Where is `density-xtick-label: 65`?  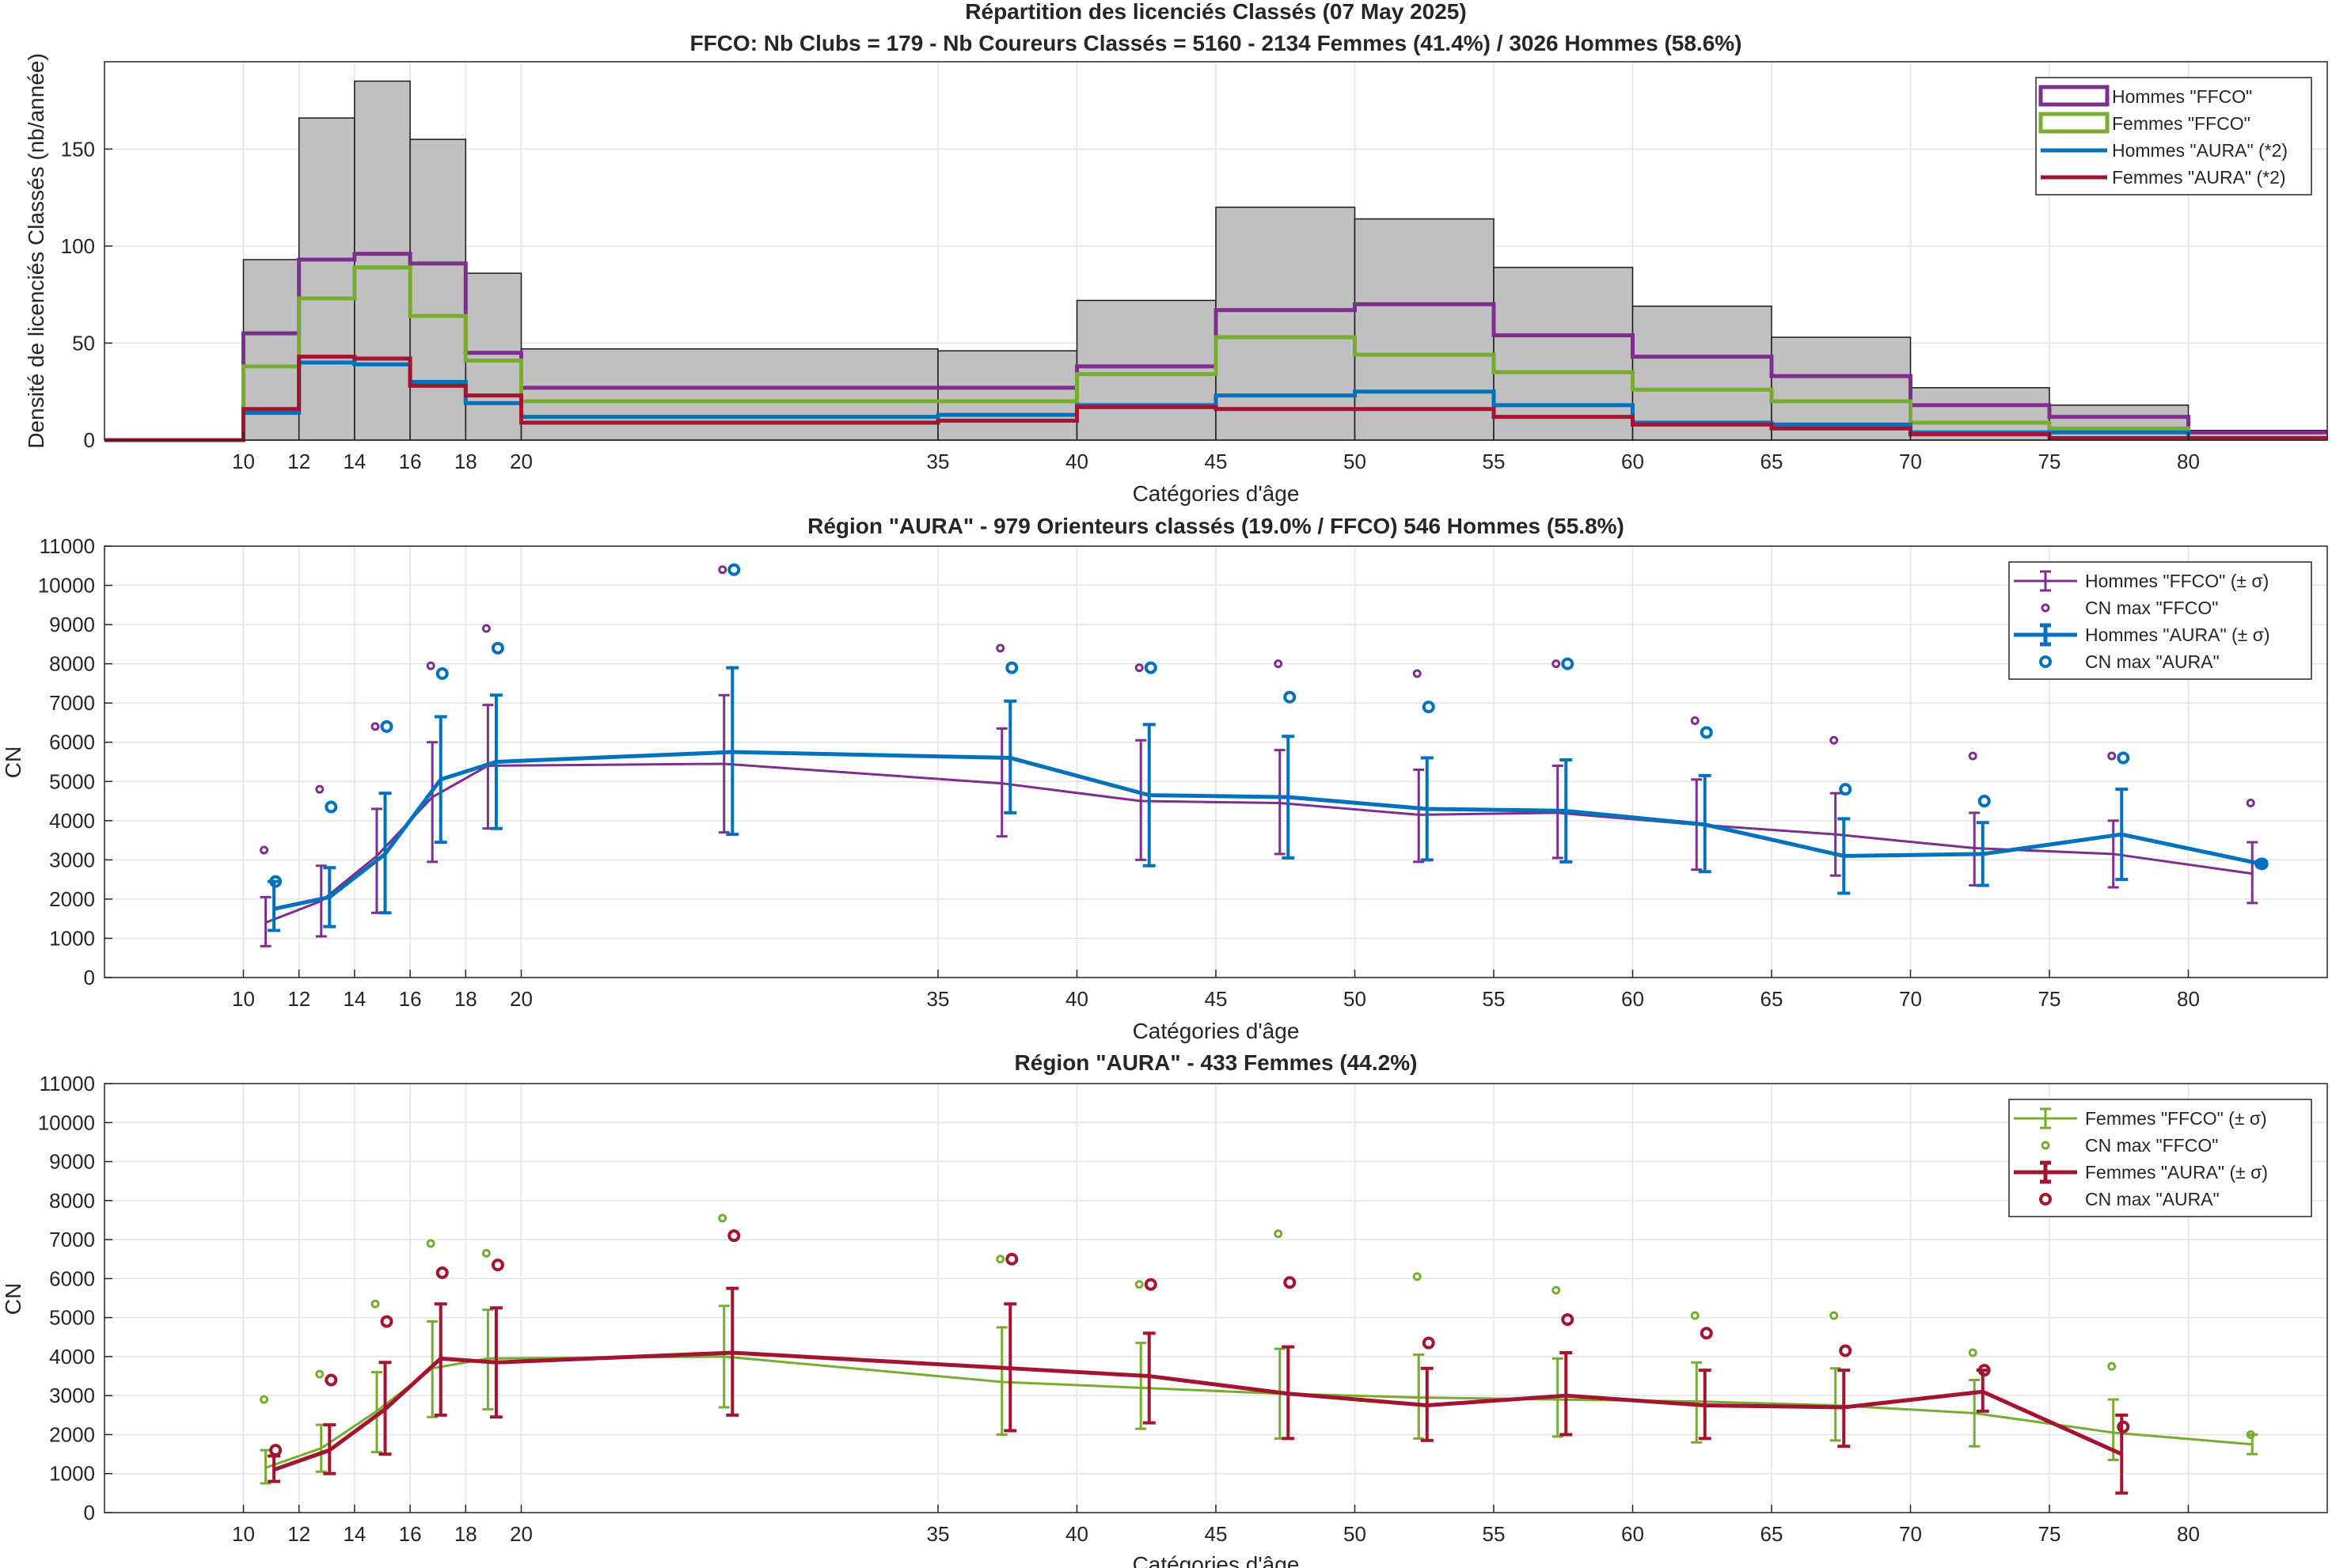 density-xtick-label: 65 is located at coordinates (1771, 461).